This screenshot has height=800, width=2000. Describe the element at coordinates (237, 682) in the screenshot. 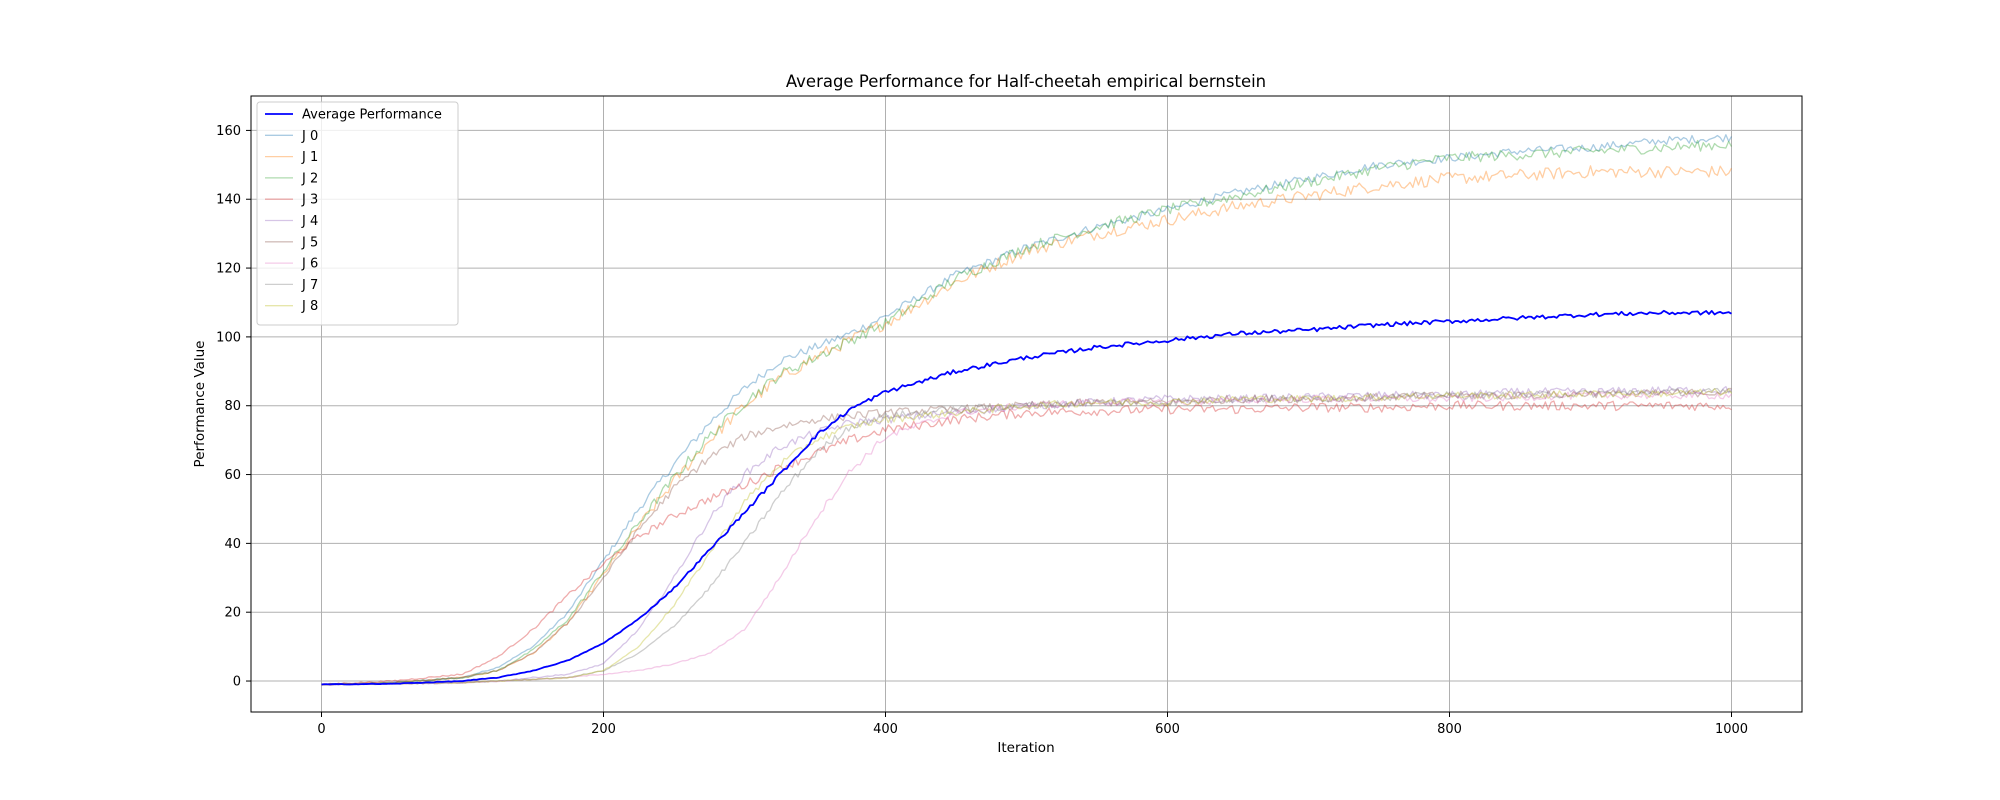

I see `y-tick-label: 0` at that location.